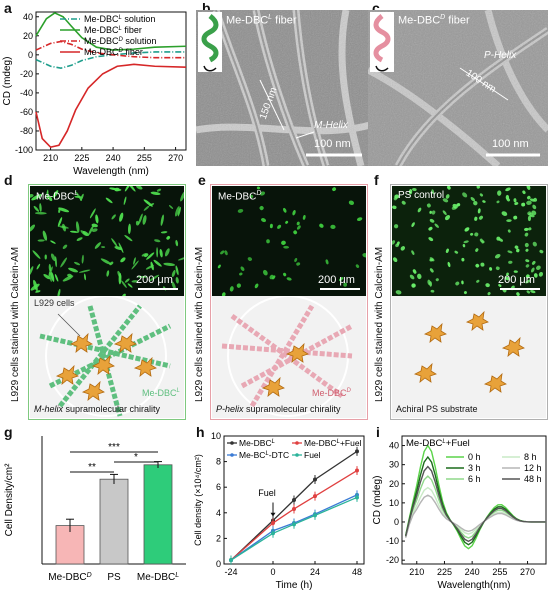 This screenshot has width=550, height=604. What do you see at coordinates (357, 572) in the screenshot?
I see `xtick-label-h-3: 48` at bounding box center [357, 572].